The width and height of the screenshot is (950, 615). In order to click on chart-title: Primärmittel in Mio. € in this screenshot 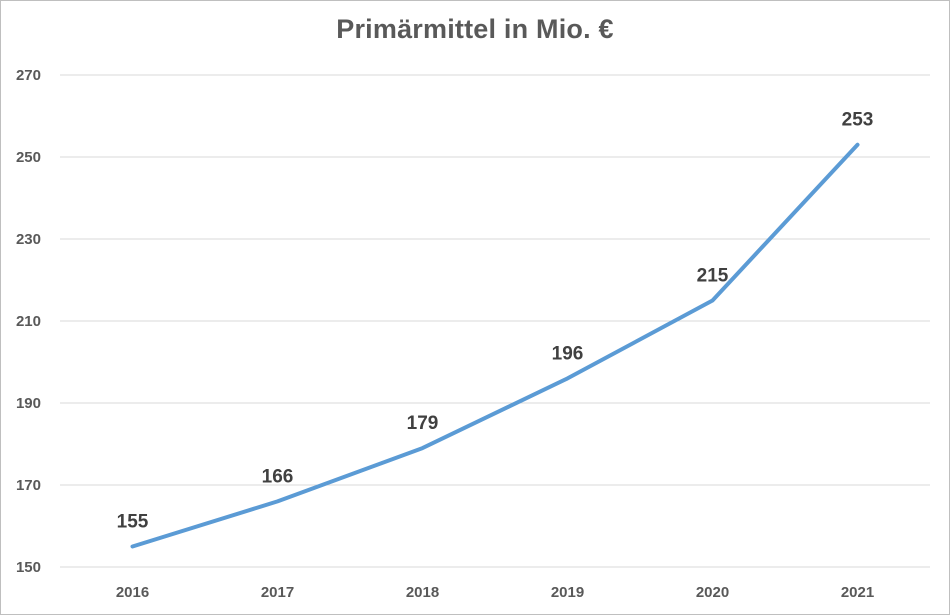, I will do `click(475, 29)`.